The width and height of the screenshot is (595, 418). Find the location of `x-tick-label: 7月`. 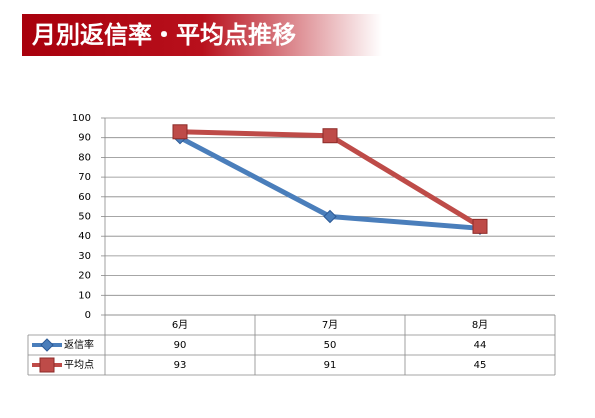

x-tick-label: 7月 is located at coordinates (330, 325).